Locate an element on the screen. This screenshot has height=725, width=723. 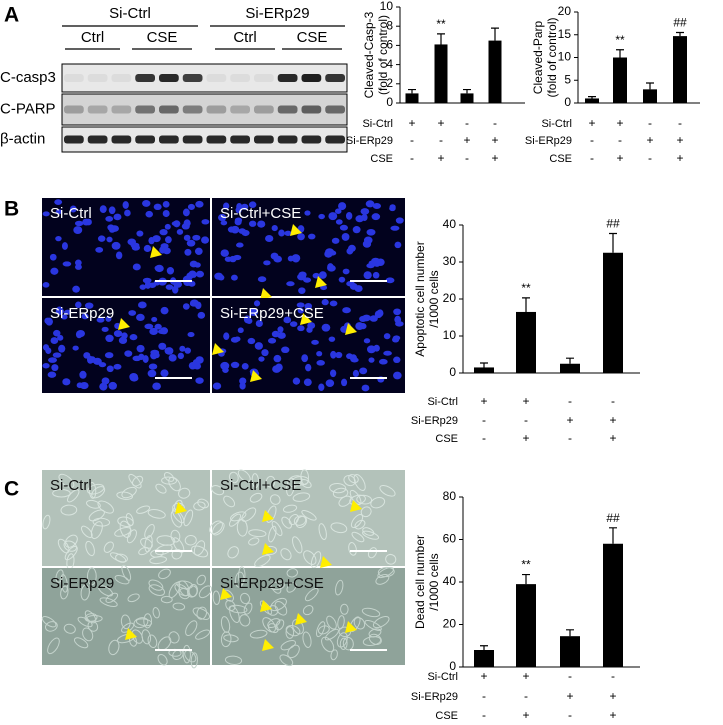
y-tick-label: 6 is located at coordinates (389, 45).